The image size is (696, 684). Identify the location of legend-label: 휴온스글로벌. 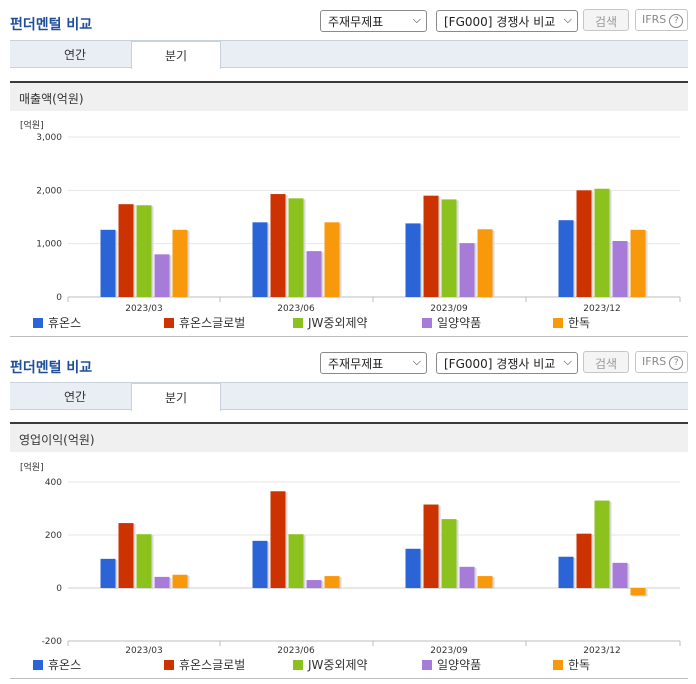
(212, 323).